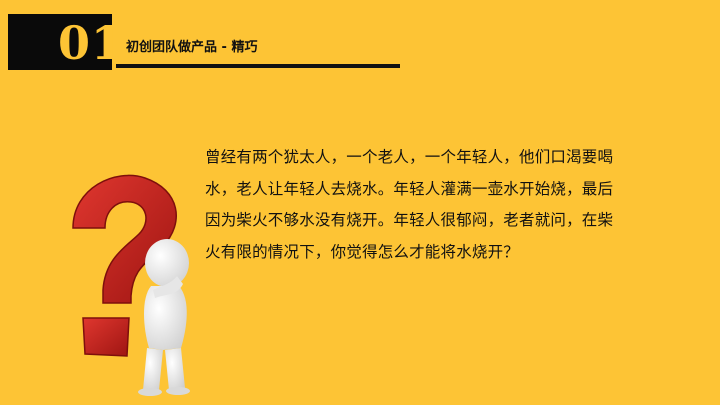 Image resolution: width=720 pixels, height=405 pixels. I want to click on body-line-4: 火有限的情况下，你觉得怎么才能将水烧开？, so click(362, 251).